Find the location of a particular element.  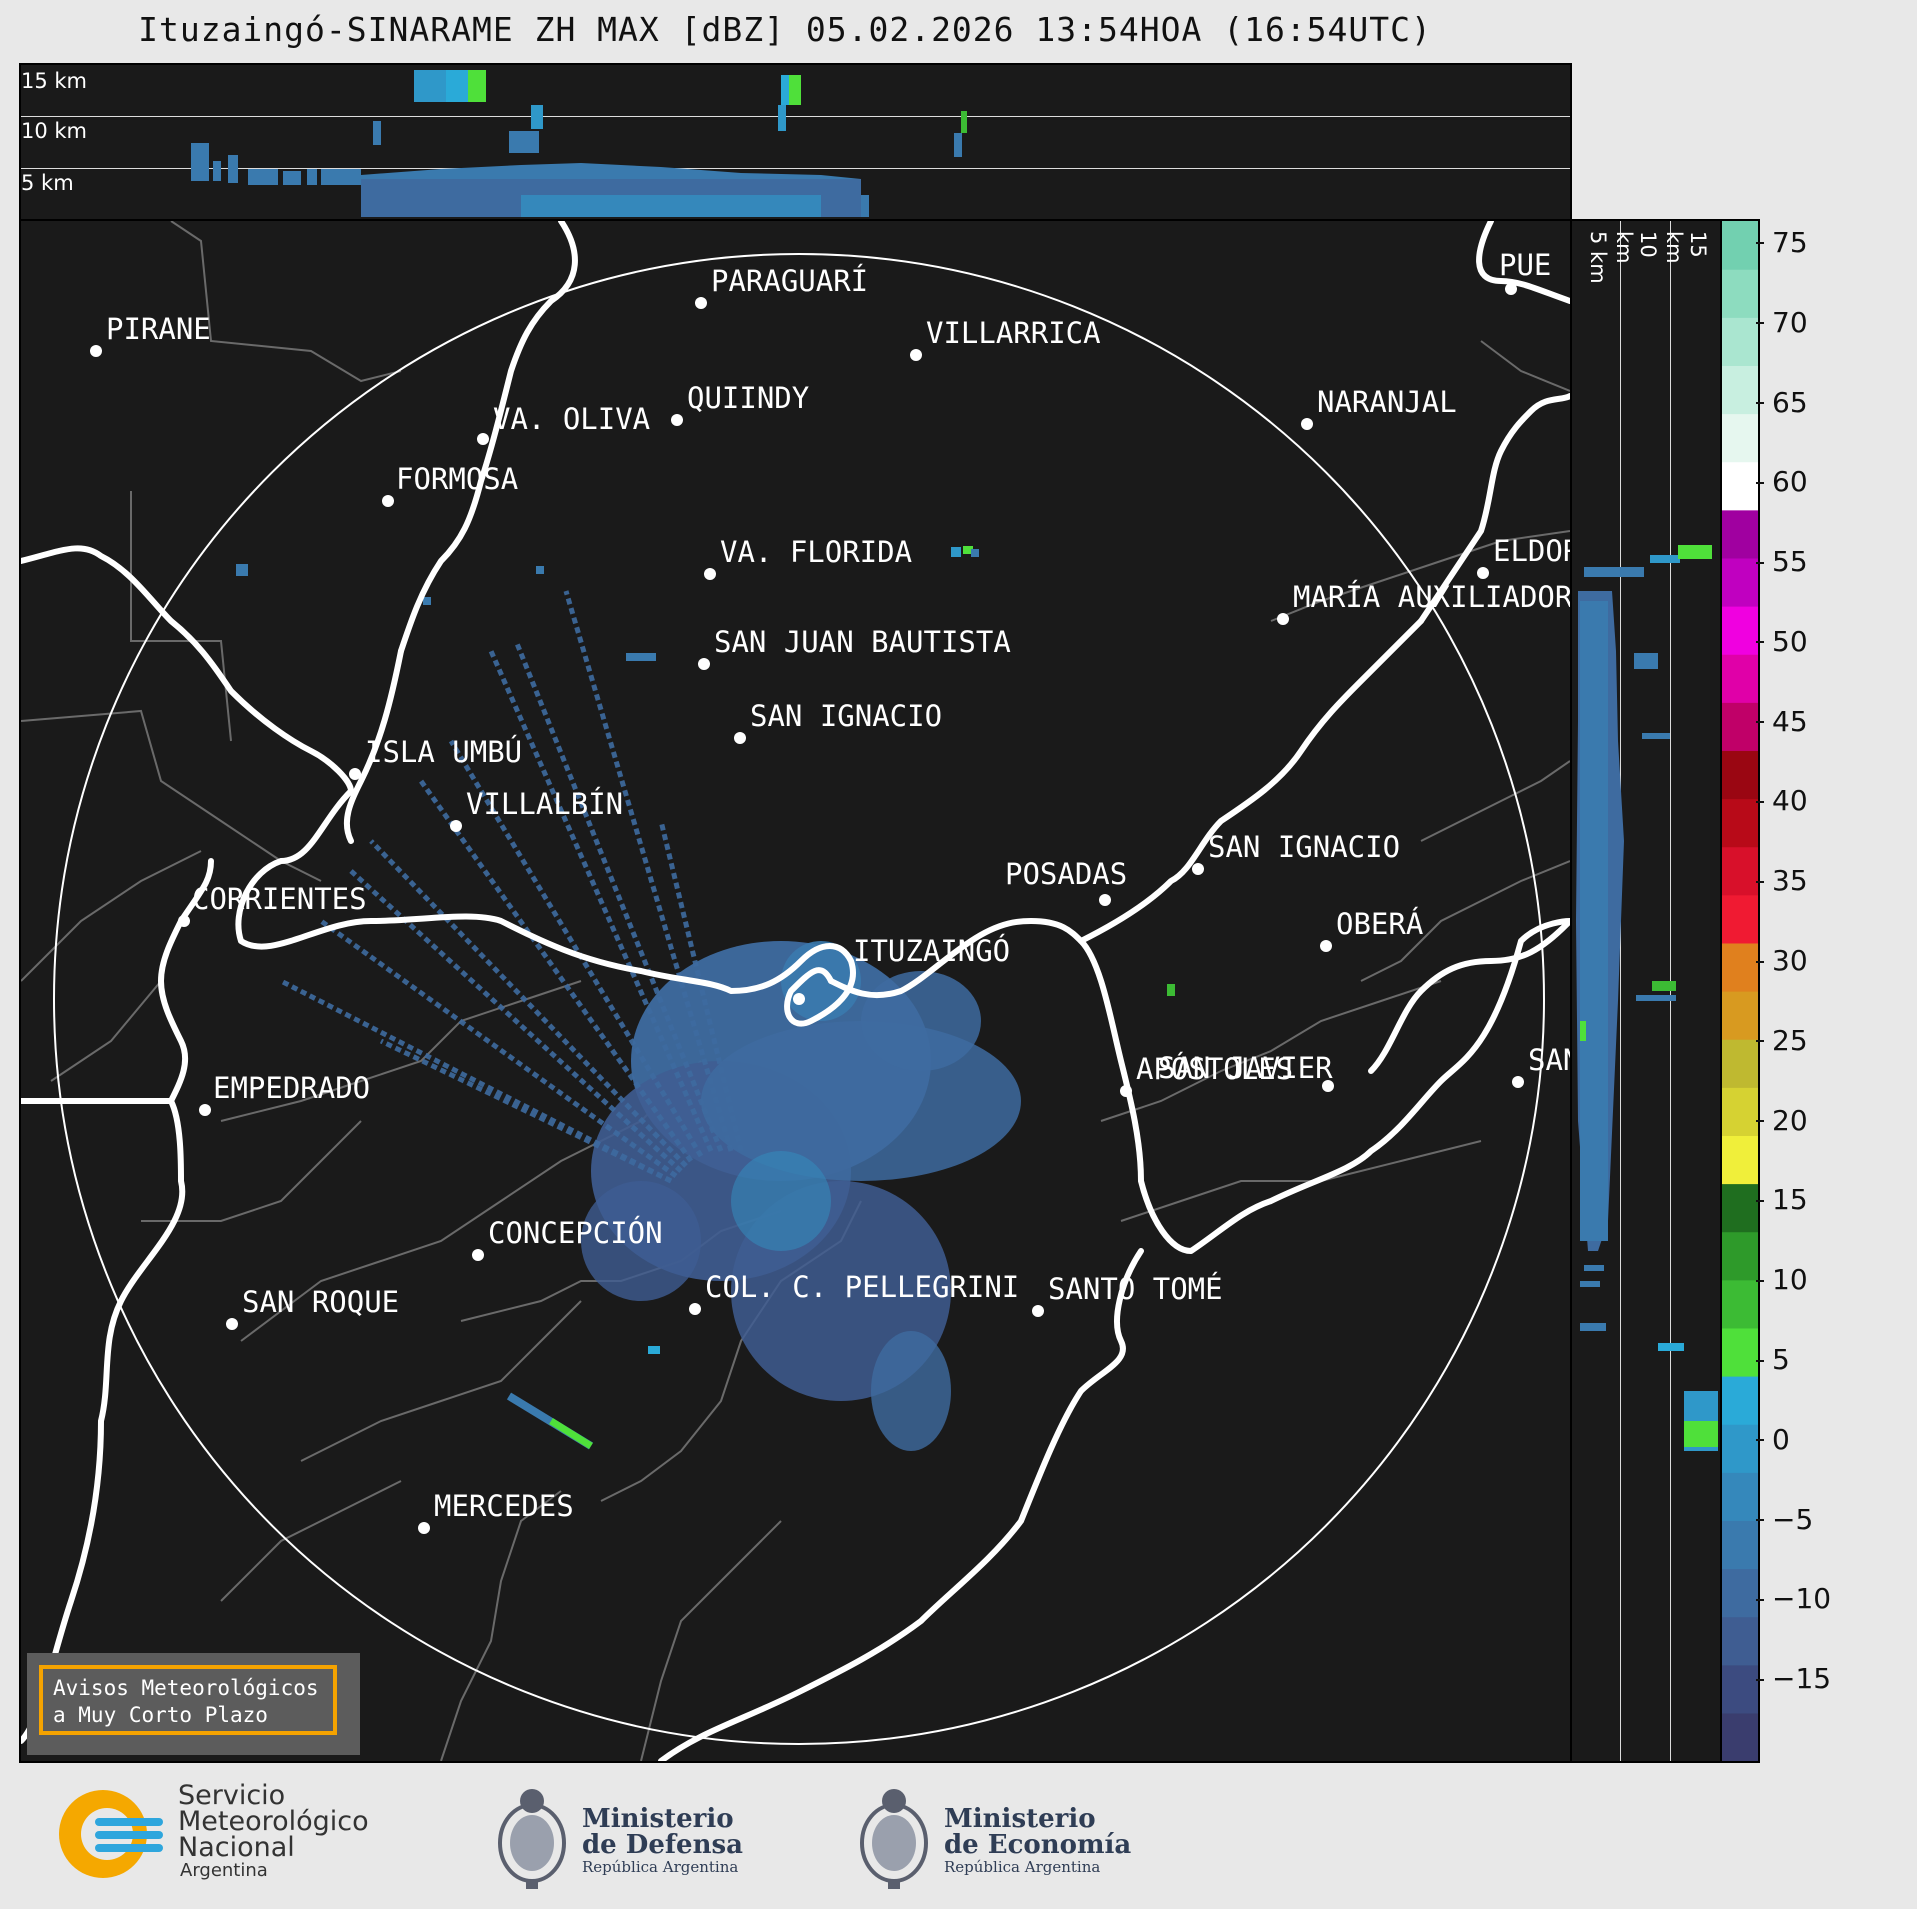

avisos-box: Avisos Meteorológicos a Muy Corto Plazo is located at coordinates (188, 1700).